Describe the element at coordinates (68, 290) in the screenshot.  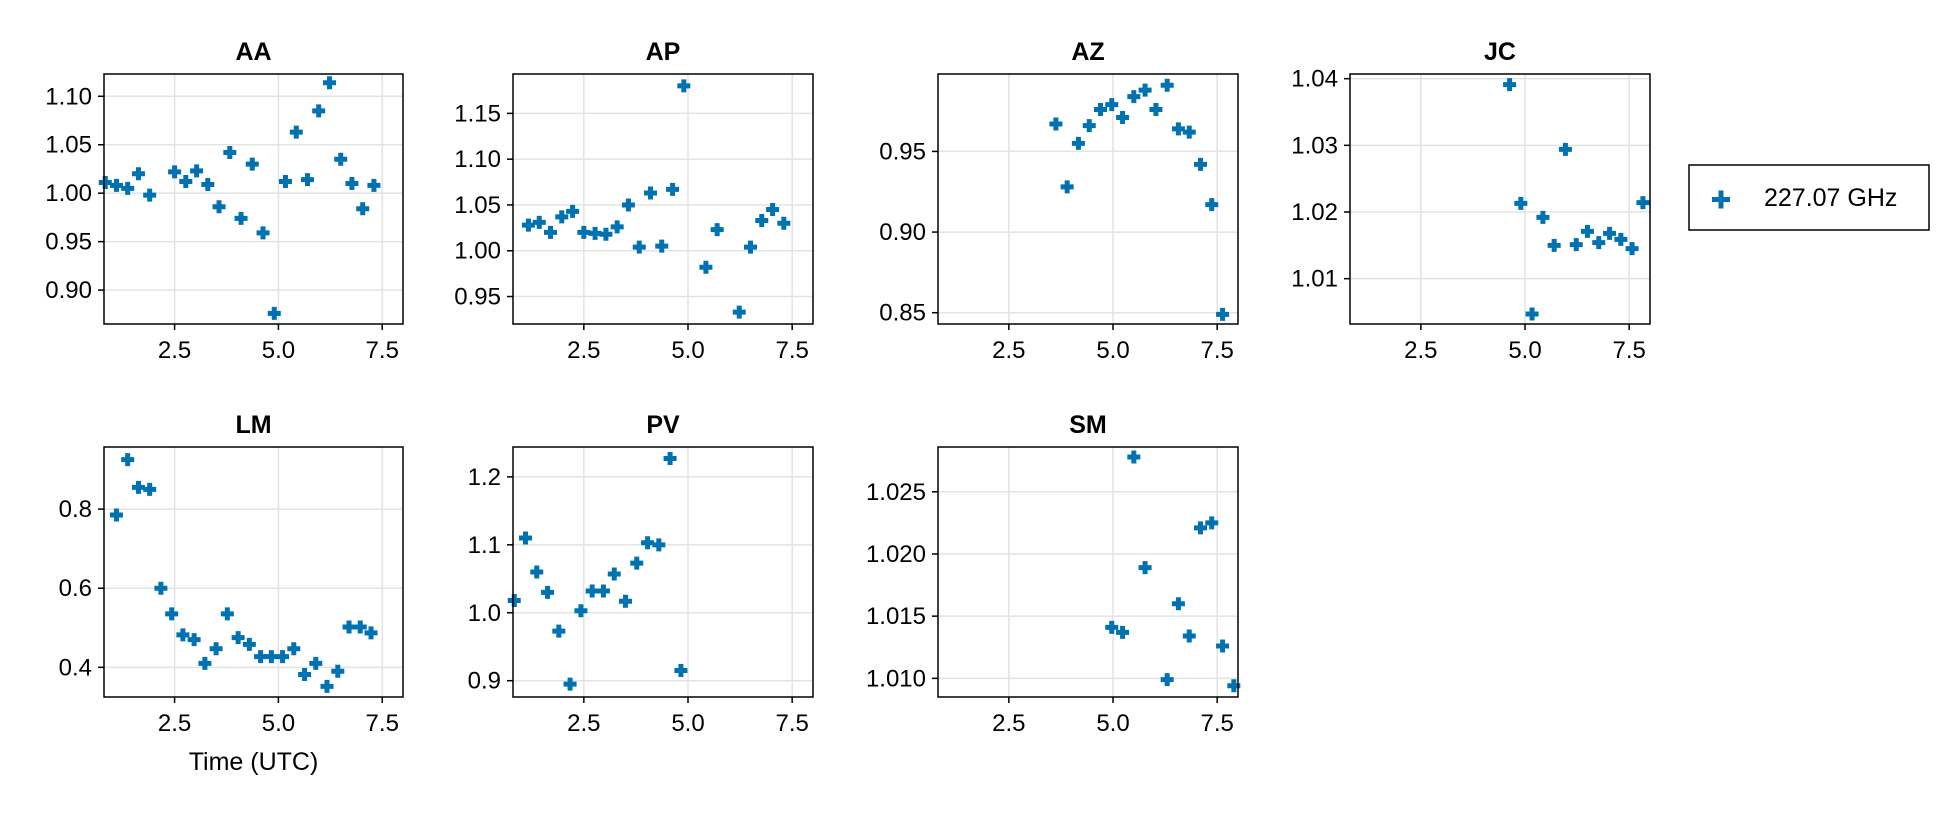
I see `y-tick-label: 0.90` at that location.